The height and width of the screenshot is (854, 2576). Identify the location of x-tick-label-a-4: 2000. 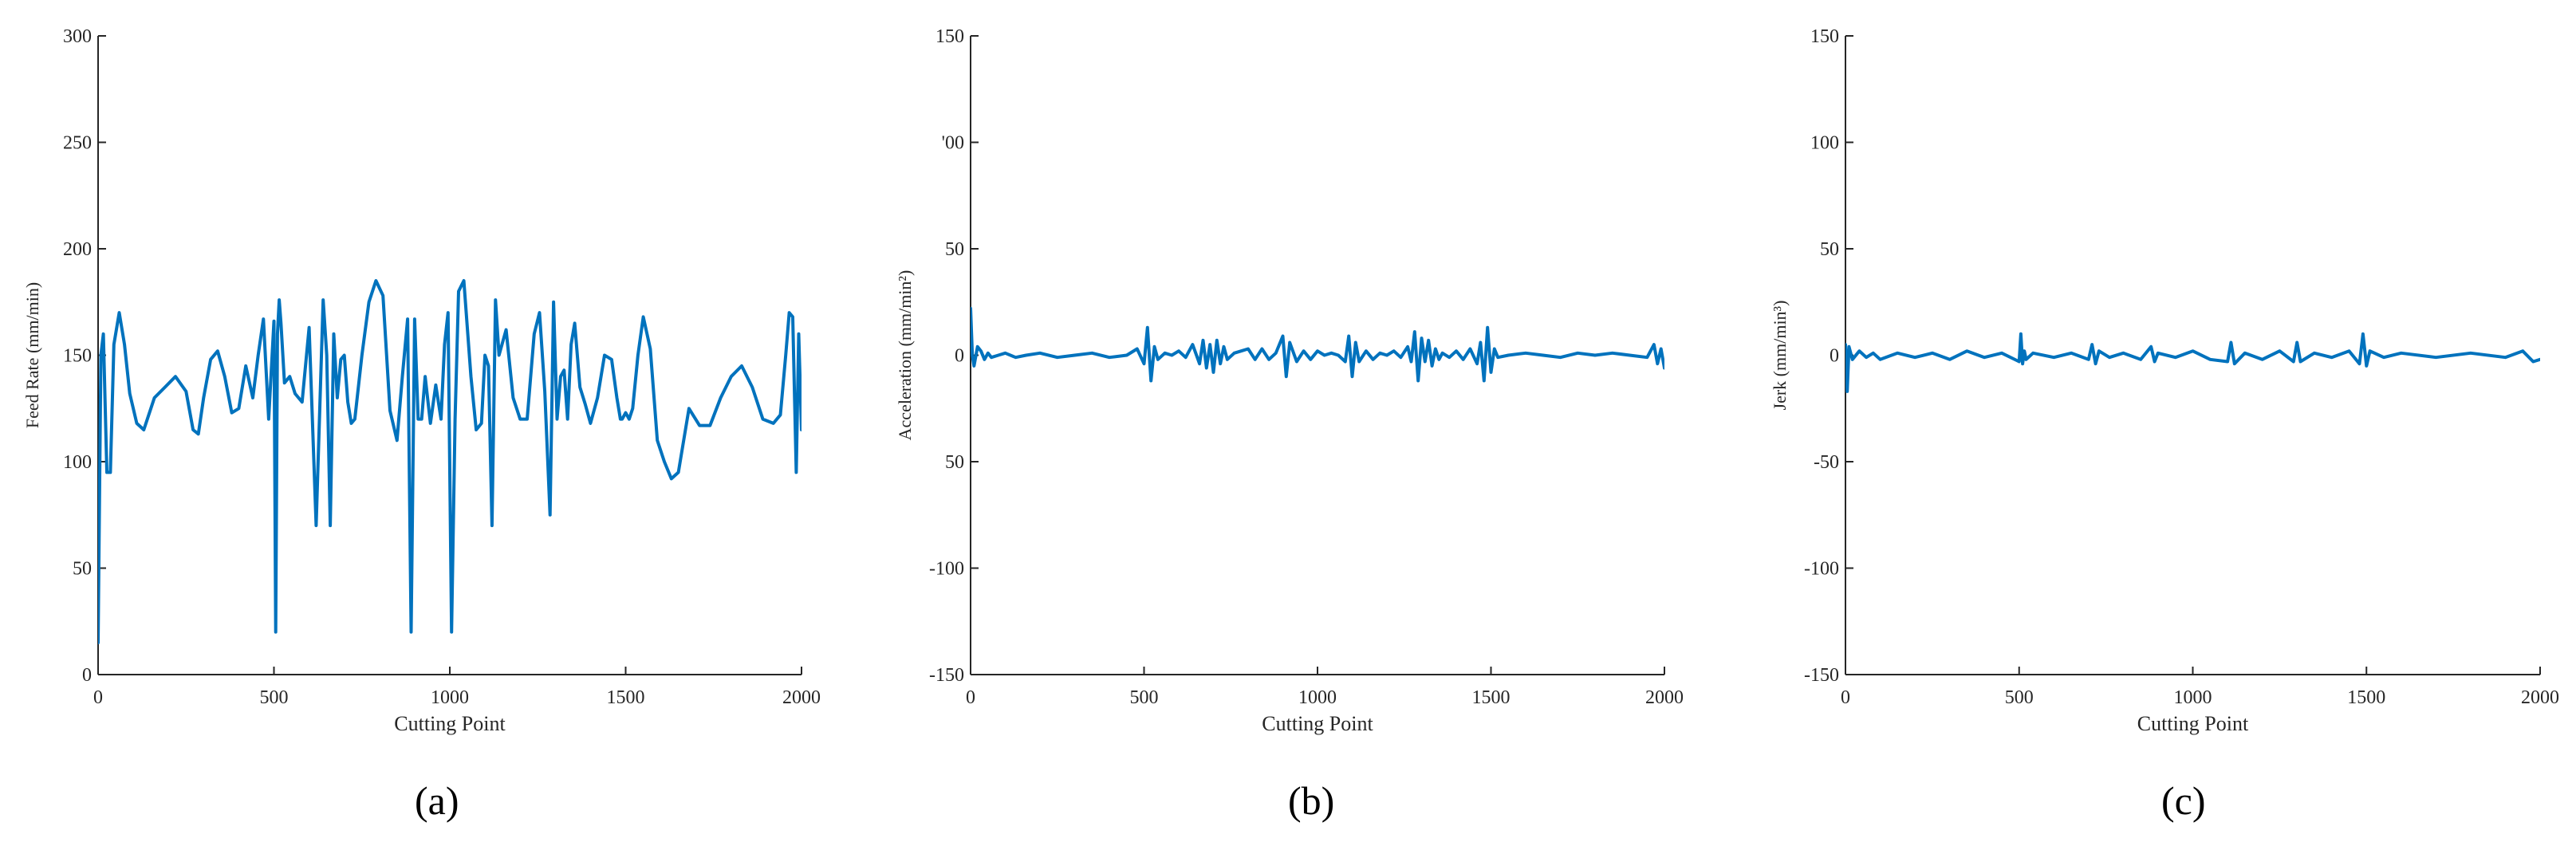
(801, 697).